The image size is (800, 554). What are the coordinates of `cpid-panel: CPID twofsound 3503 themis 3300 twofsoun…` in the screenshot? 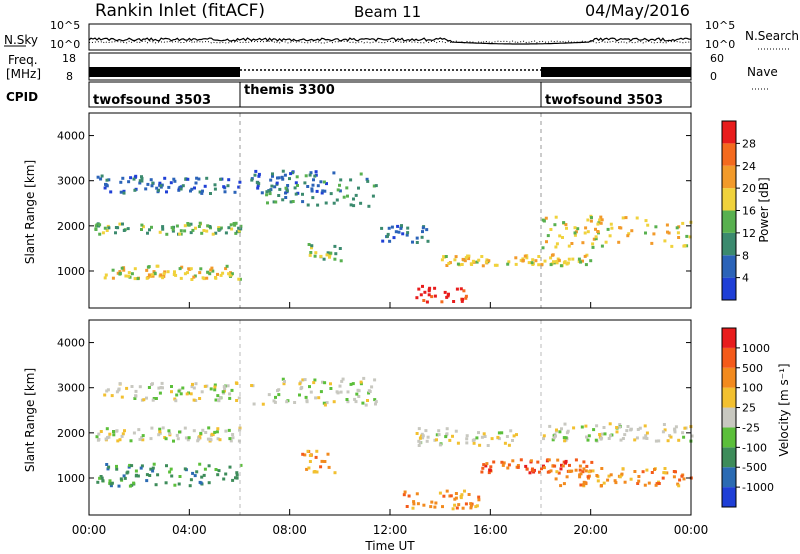 It's located at (349, 94).